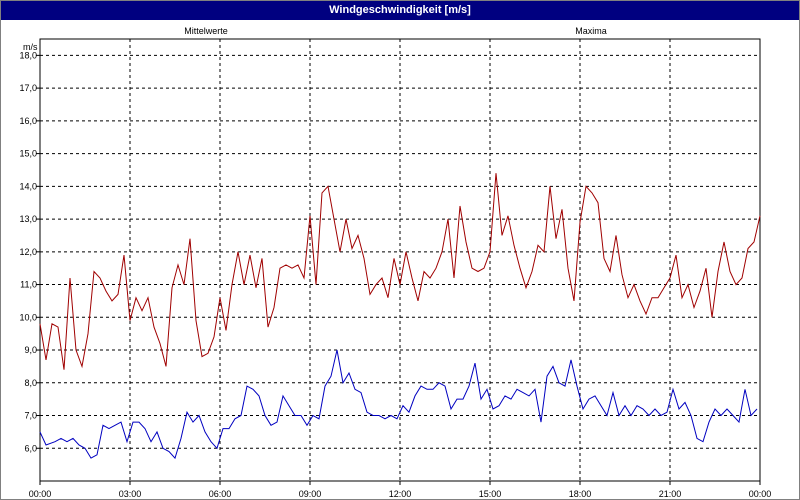  I want to click on y-tick-label: 12,0, so click(28, 252).